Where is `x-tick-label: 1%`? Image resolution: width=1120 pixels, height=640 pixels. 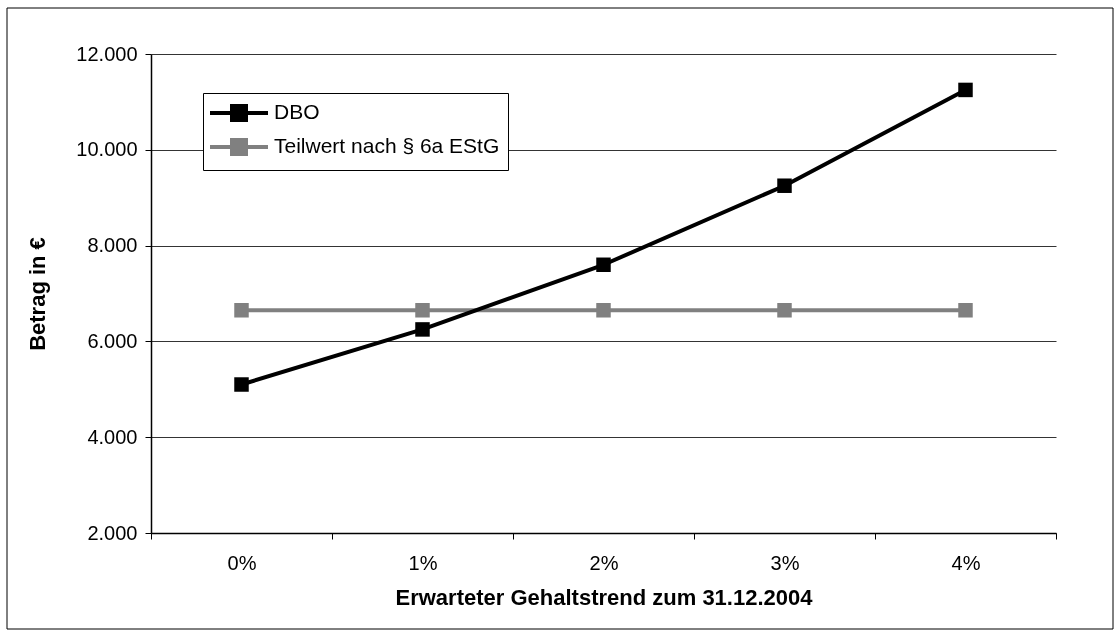 x-tick-label: 1% is located at coordinates (423, 562).